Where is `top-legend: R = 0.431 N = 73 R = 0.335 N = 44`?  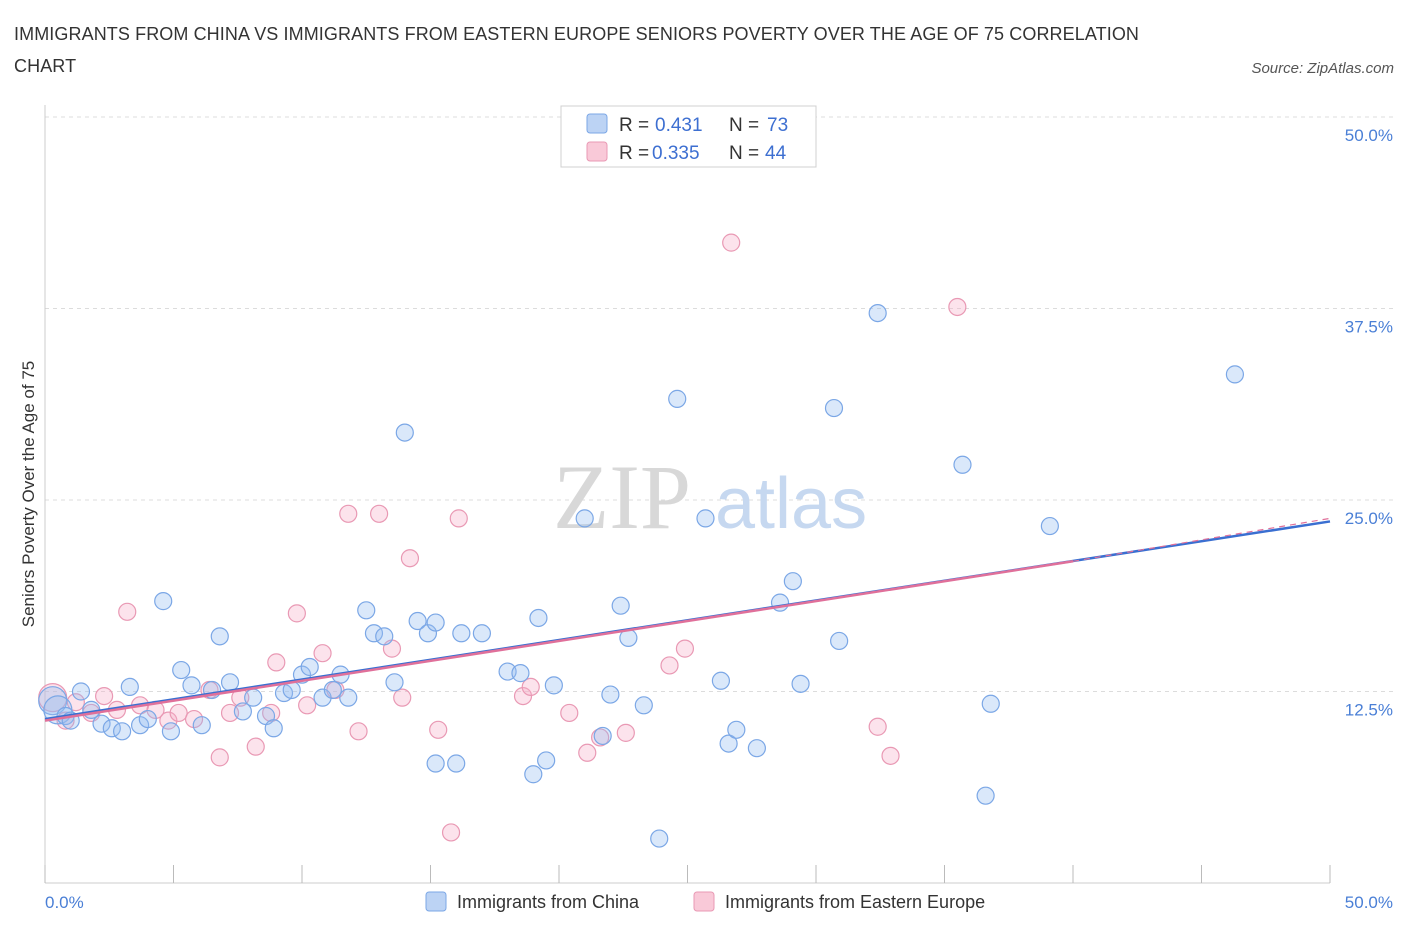 top-legend: R = 0.431 N = 73 R = 0.335 N = 44 is located at coordinates (688, 136).